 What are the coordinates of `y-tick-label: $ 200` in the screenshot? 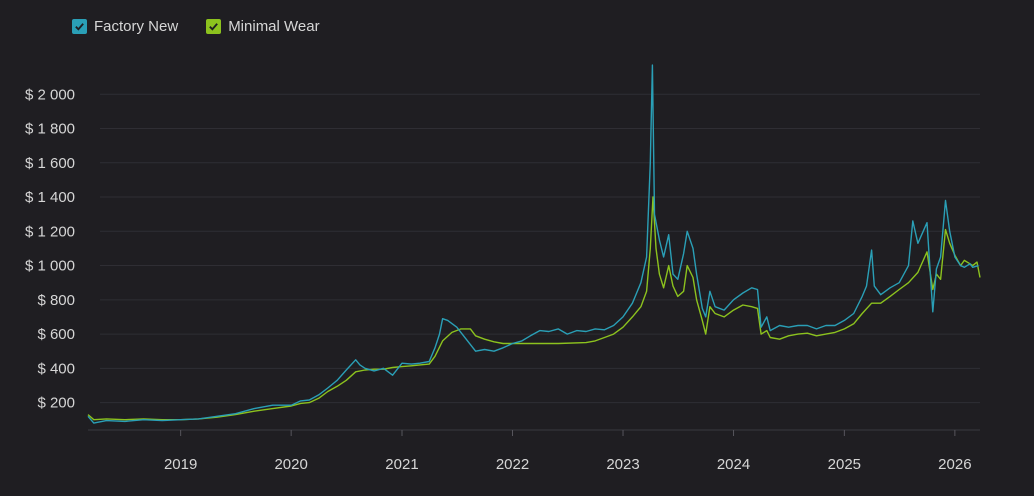 It's located at (56, 403).